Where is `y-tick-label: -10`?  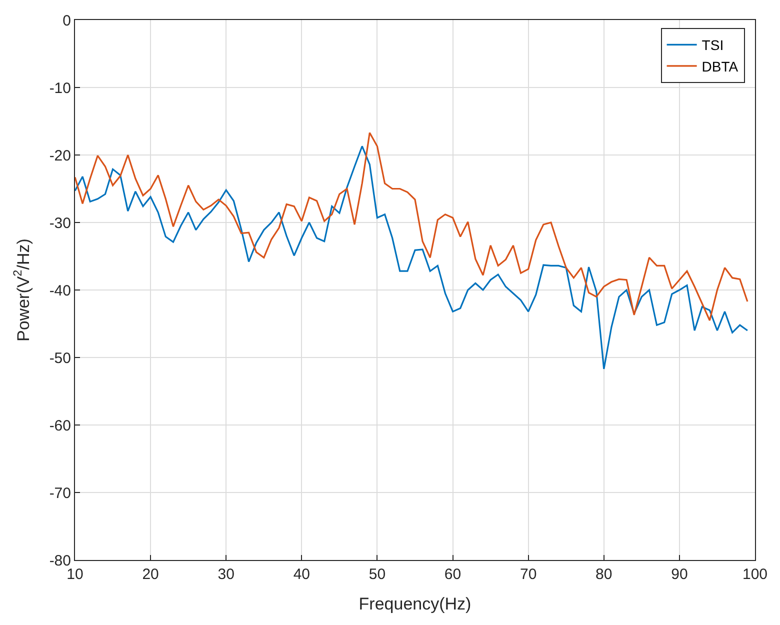
y-tick-label: -10 is located at coordinates (60, 88).